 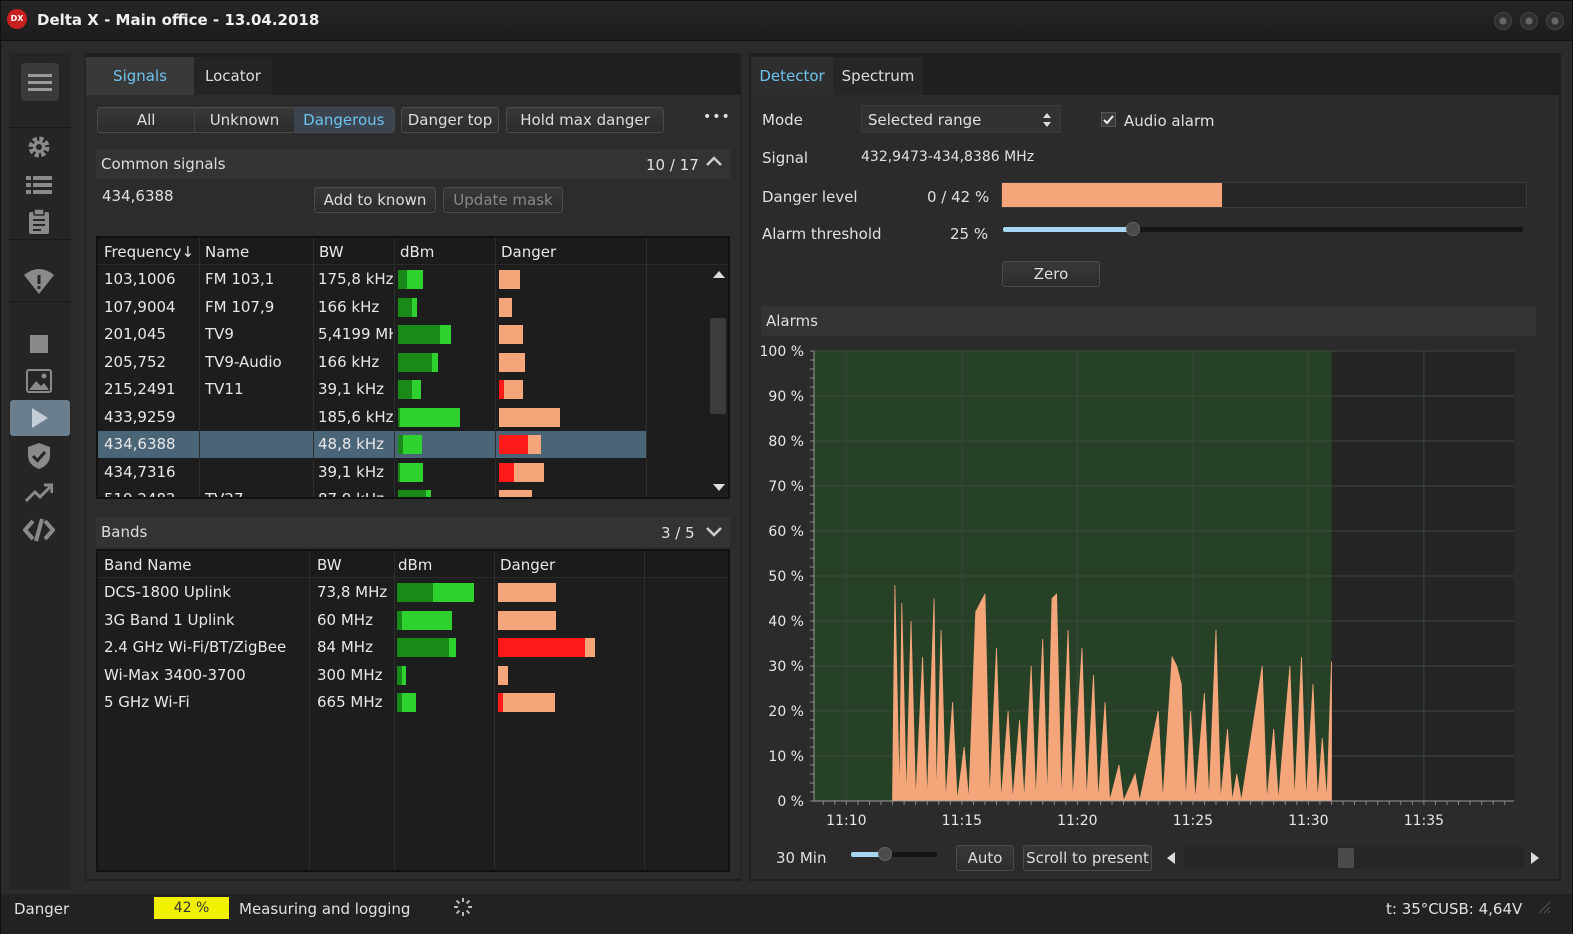 I want to click on more-options-icon: •••, so click(x=717, y=117).